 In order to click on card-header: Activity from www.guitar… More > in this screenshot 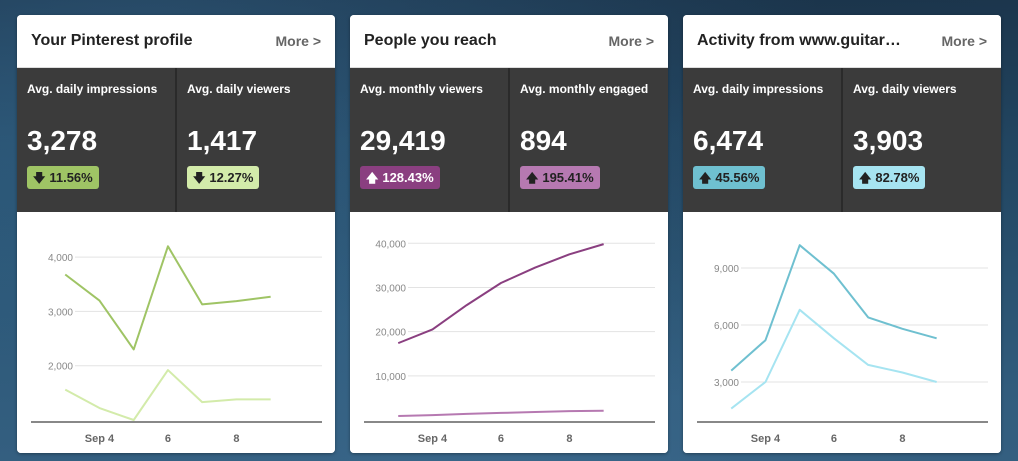, I will do `click(842, 41)`.